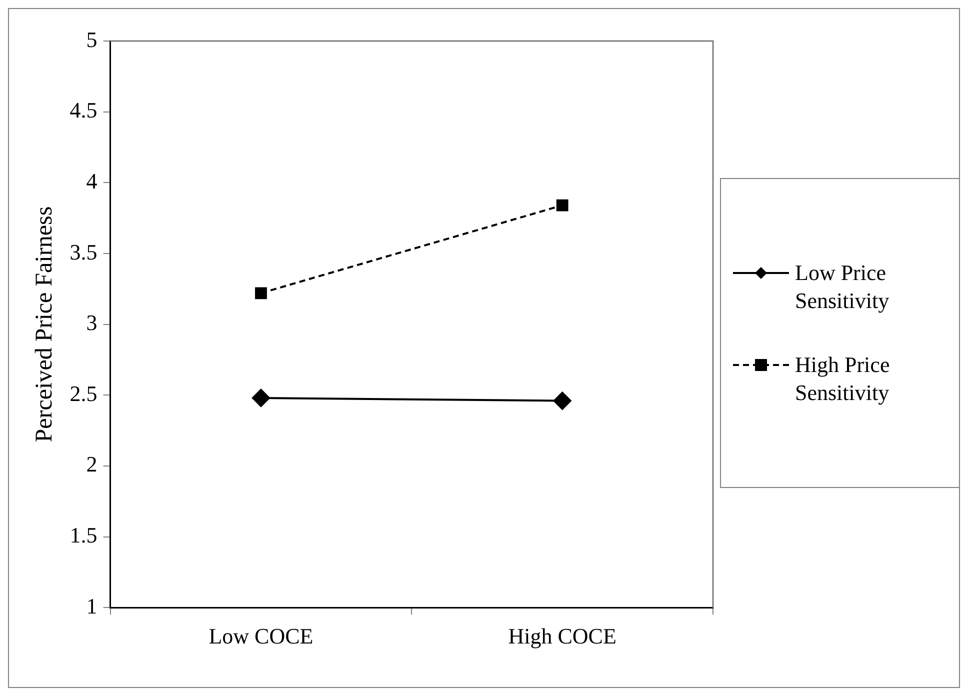 This screenshot has height=696, width=967. I want to click on x-tick-label: High COCE, so click(562, 636).